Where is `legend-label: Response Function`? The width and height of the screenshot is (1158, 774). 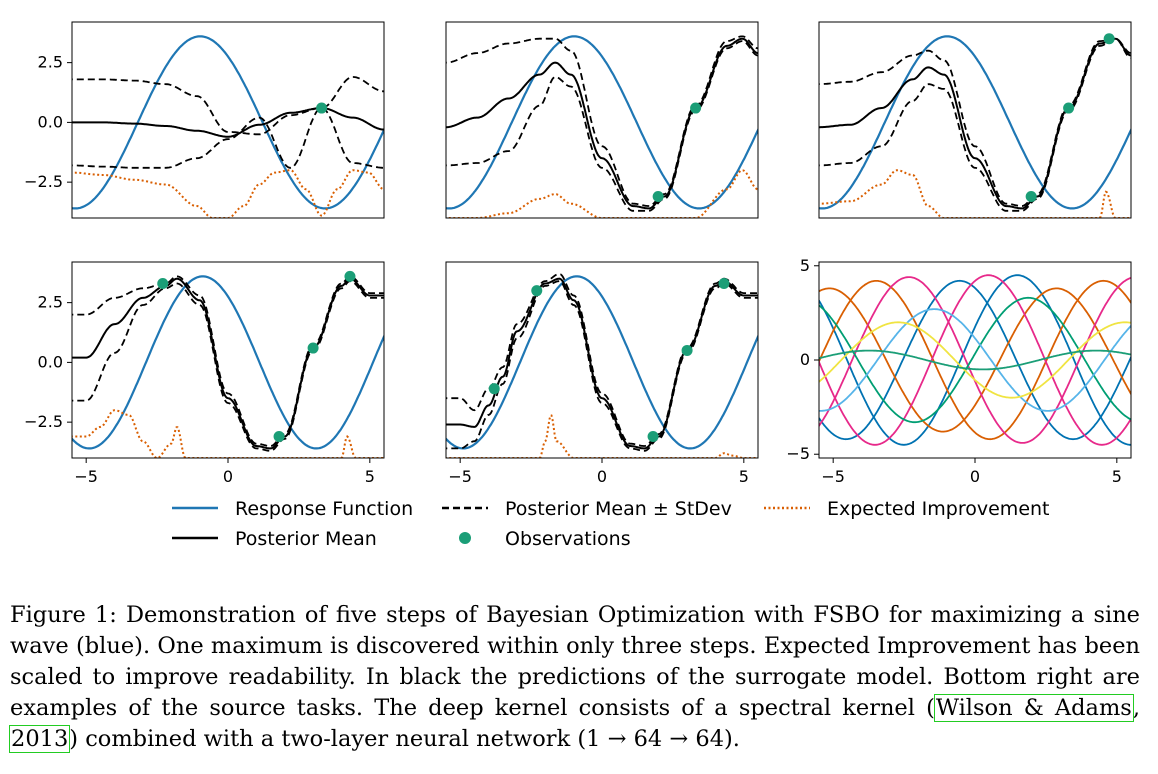
legend-label: Response Function is located at coordinates (324, 509).